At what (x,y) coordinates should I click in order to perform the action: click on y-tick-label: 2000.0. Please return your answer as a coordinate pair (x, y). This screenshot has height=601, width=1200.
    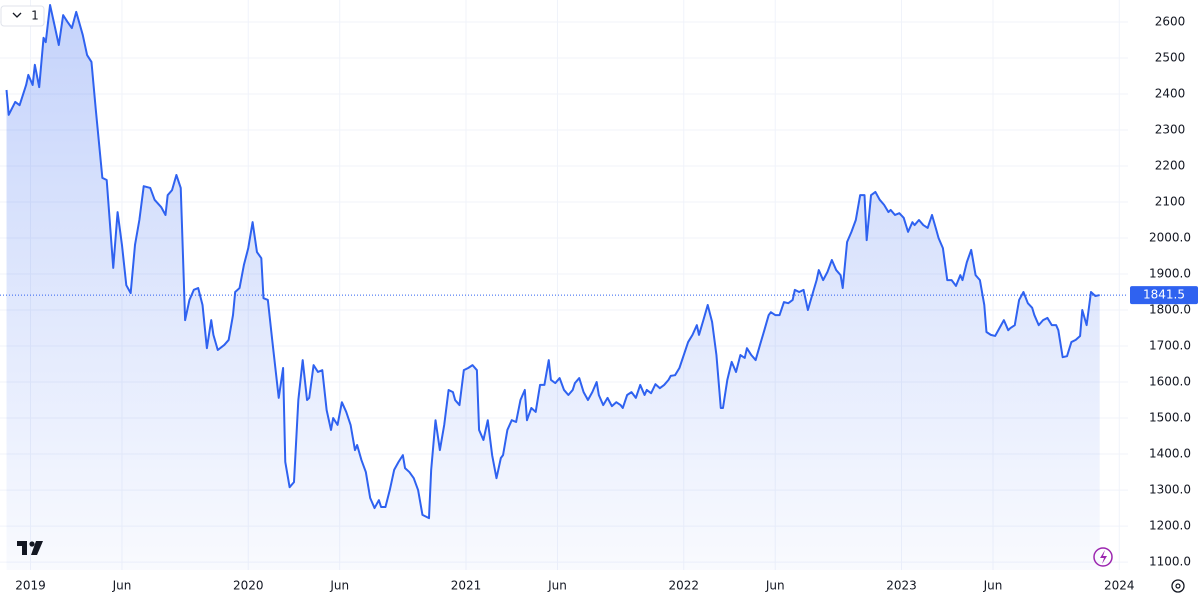
    Looking at the image, I should click on (1170, 238).